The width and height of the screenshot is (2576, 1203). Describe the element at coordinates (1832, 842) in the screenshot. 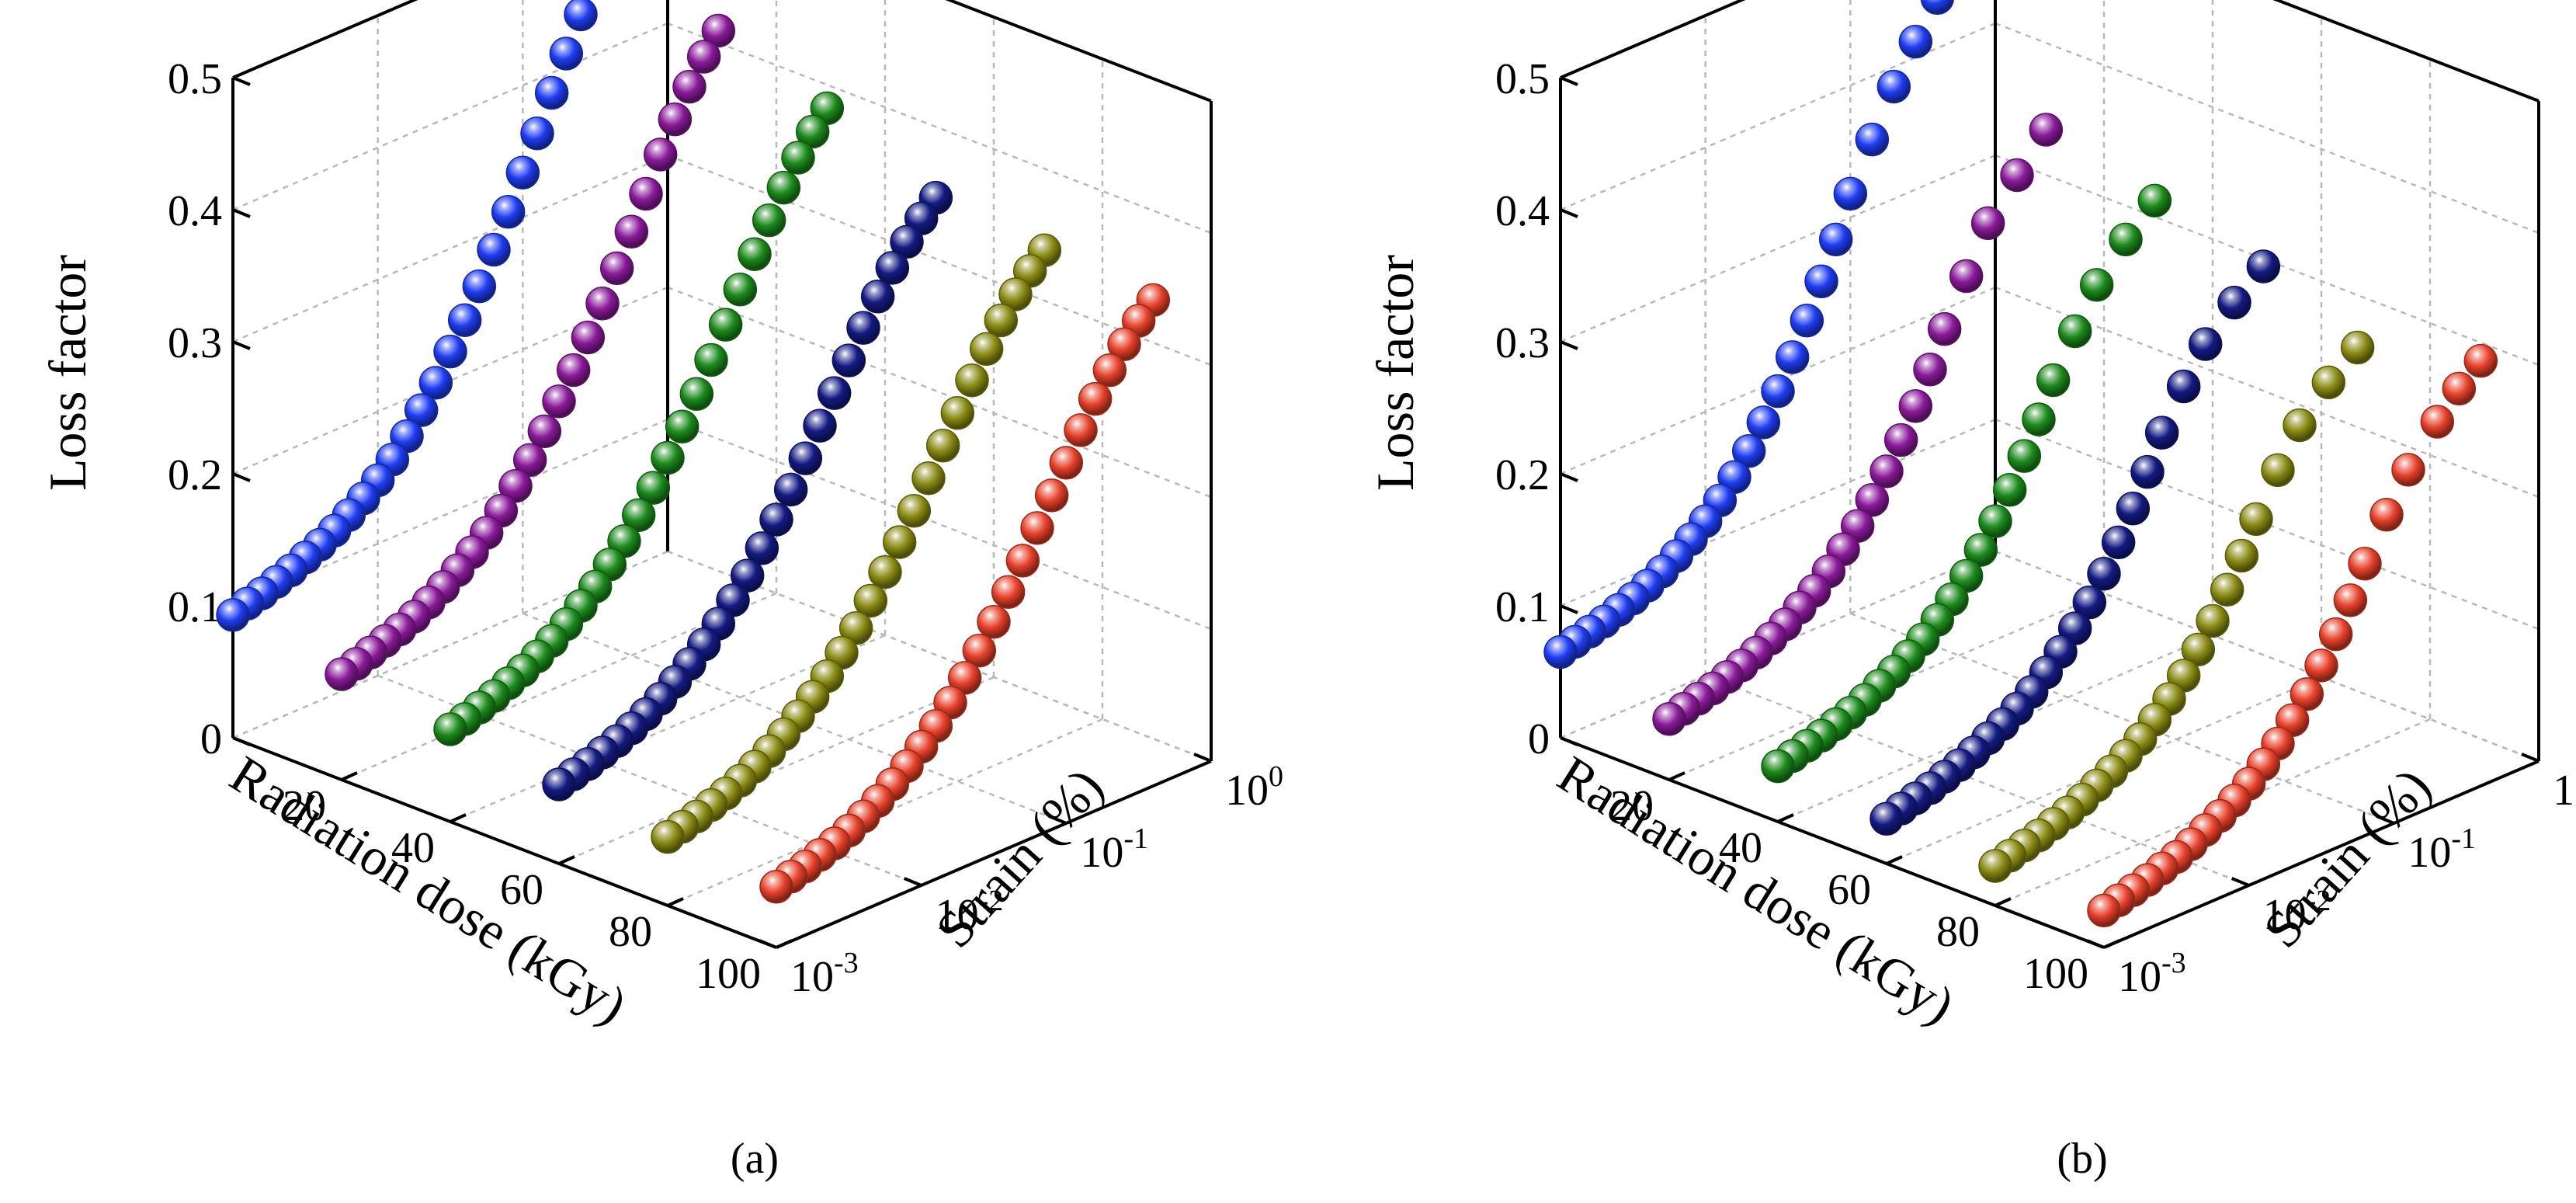

I see `x-axis-line` at that location.